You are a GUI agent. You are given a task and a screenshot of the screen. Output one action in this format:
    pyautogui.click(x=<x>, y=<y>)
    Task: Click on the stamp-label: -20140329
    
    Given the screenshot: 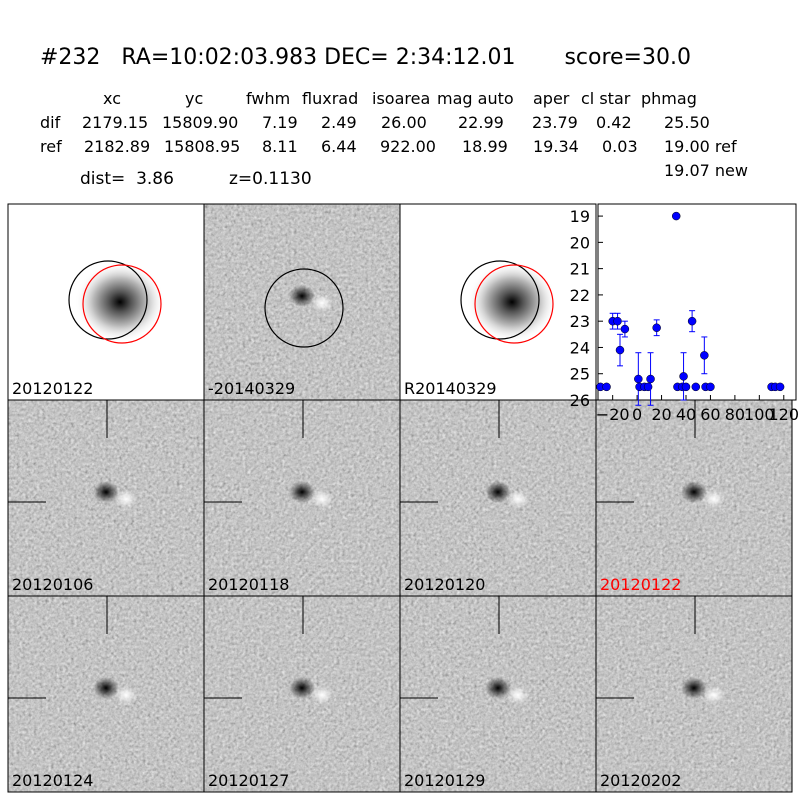 What is the action you would take?
    pyautogui.click(x=251, y=388)
    